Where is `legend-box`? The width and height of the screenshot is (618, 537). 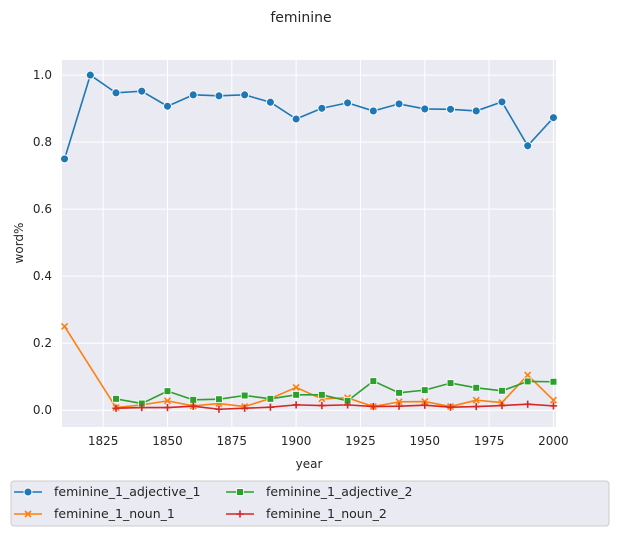 legend-box is located at coordinates (310, 503).